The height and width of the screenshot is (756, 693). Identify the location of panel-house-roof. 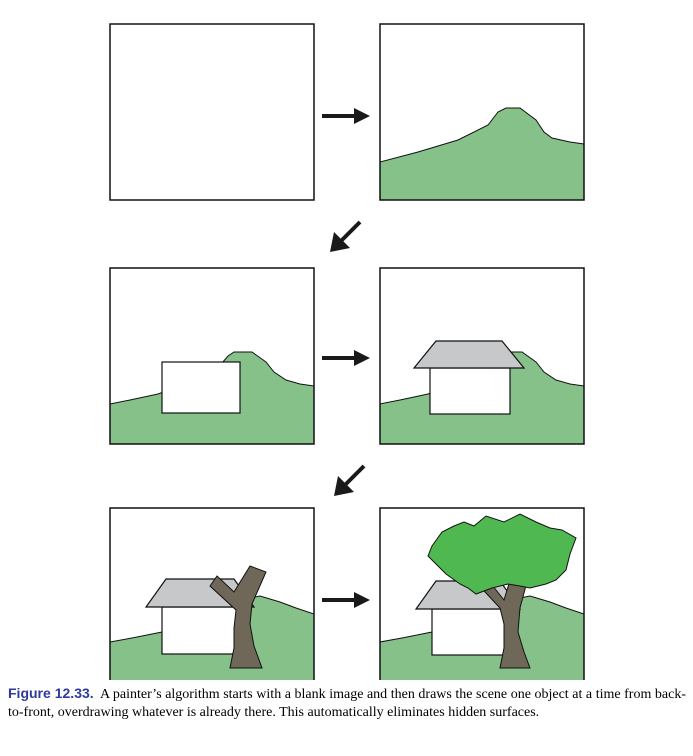
(482, 356).